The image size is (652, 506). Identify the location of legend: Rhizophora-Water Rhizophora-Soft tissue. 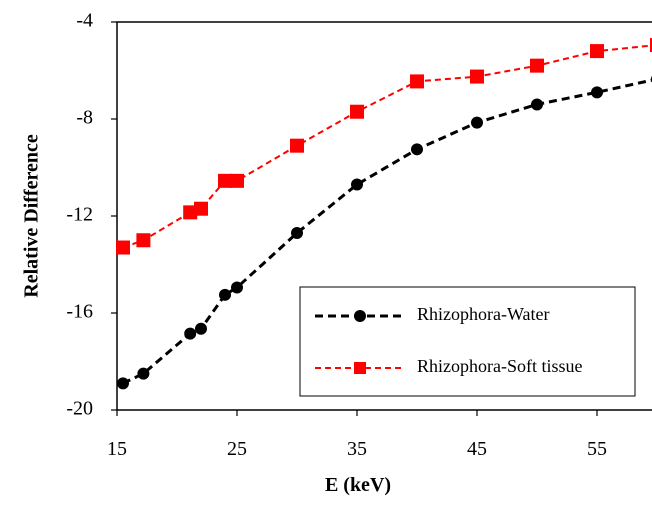
(467, 341).